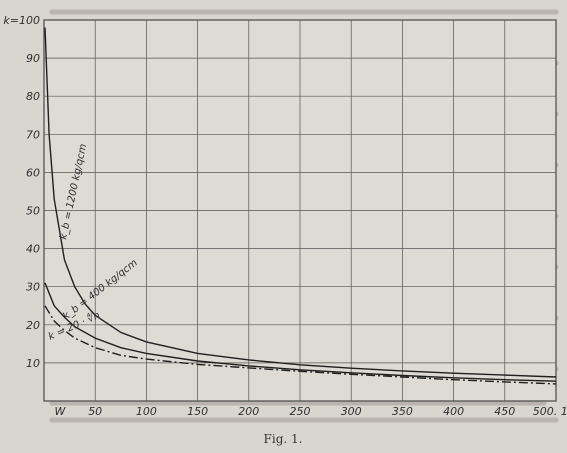  I want to click on y-tick-label: 90, so click(33, 58).